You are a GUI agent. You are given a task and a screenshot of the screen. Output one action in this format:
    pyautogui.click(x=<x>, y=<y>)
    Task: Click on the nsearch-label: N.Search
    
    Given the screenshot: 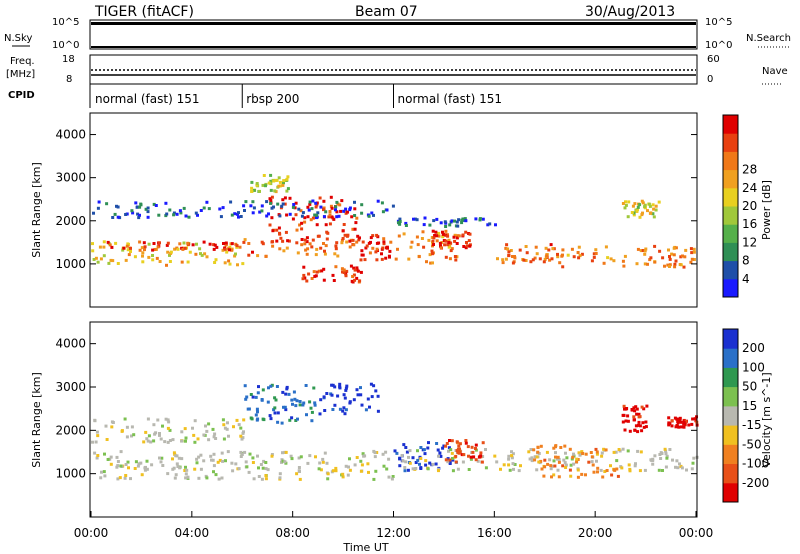 What is the action you would take?
    pyautogui.click(x=768, y=38)
    